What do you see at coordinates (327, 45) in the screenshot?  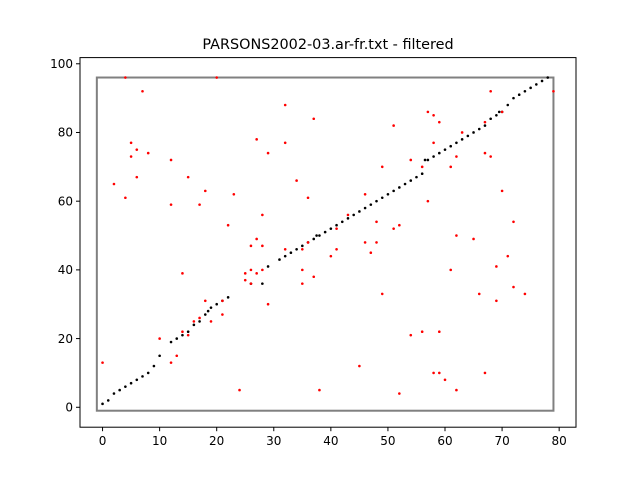 I see `chart-title: PARSONS2002-03.ar-fr.txt - filtered` at bounding box center [327, 45].